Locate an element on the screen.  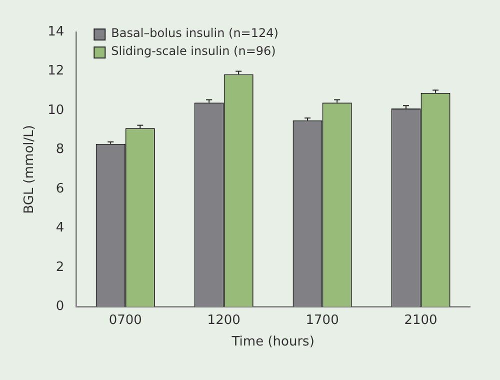
x-tick-label: 0700 is located at coordinates (125, 320).